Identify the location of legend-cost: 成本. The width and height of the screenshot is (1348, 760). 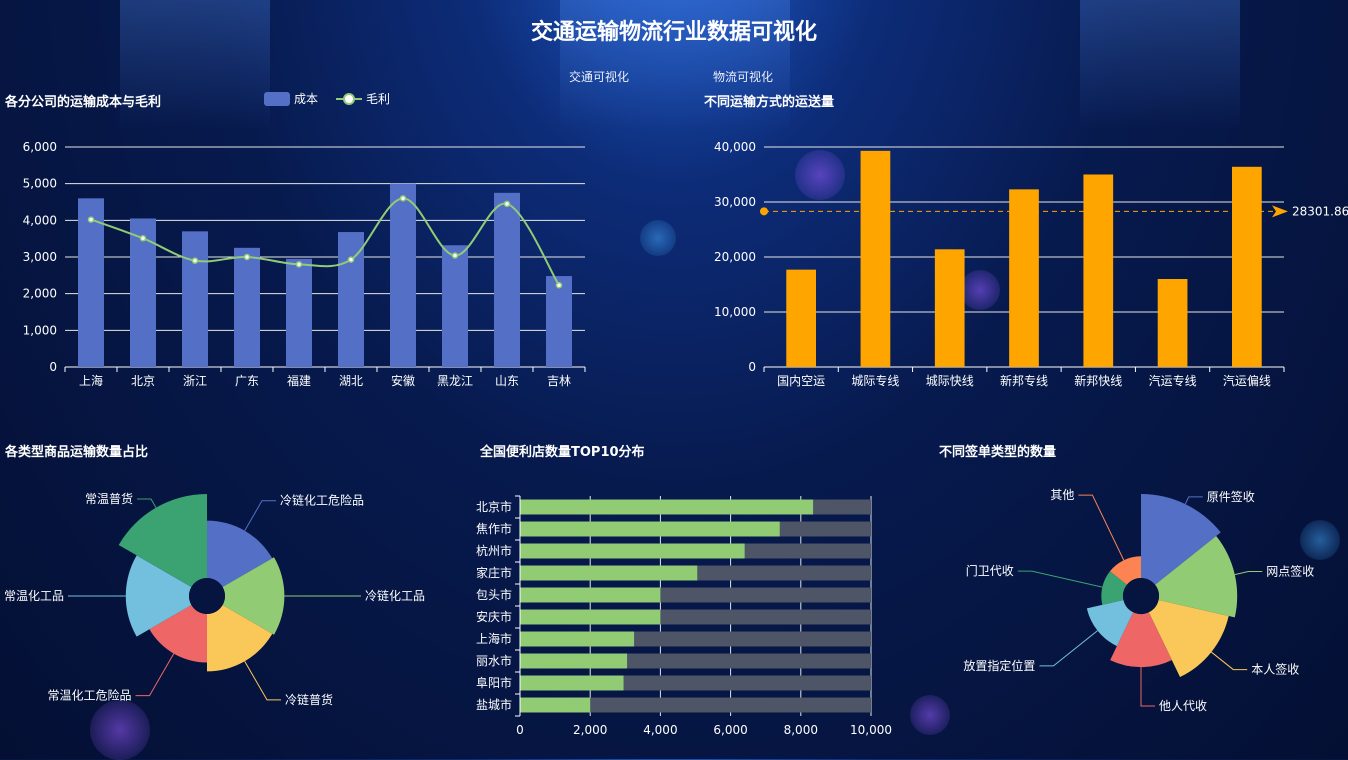
(291, 98).